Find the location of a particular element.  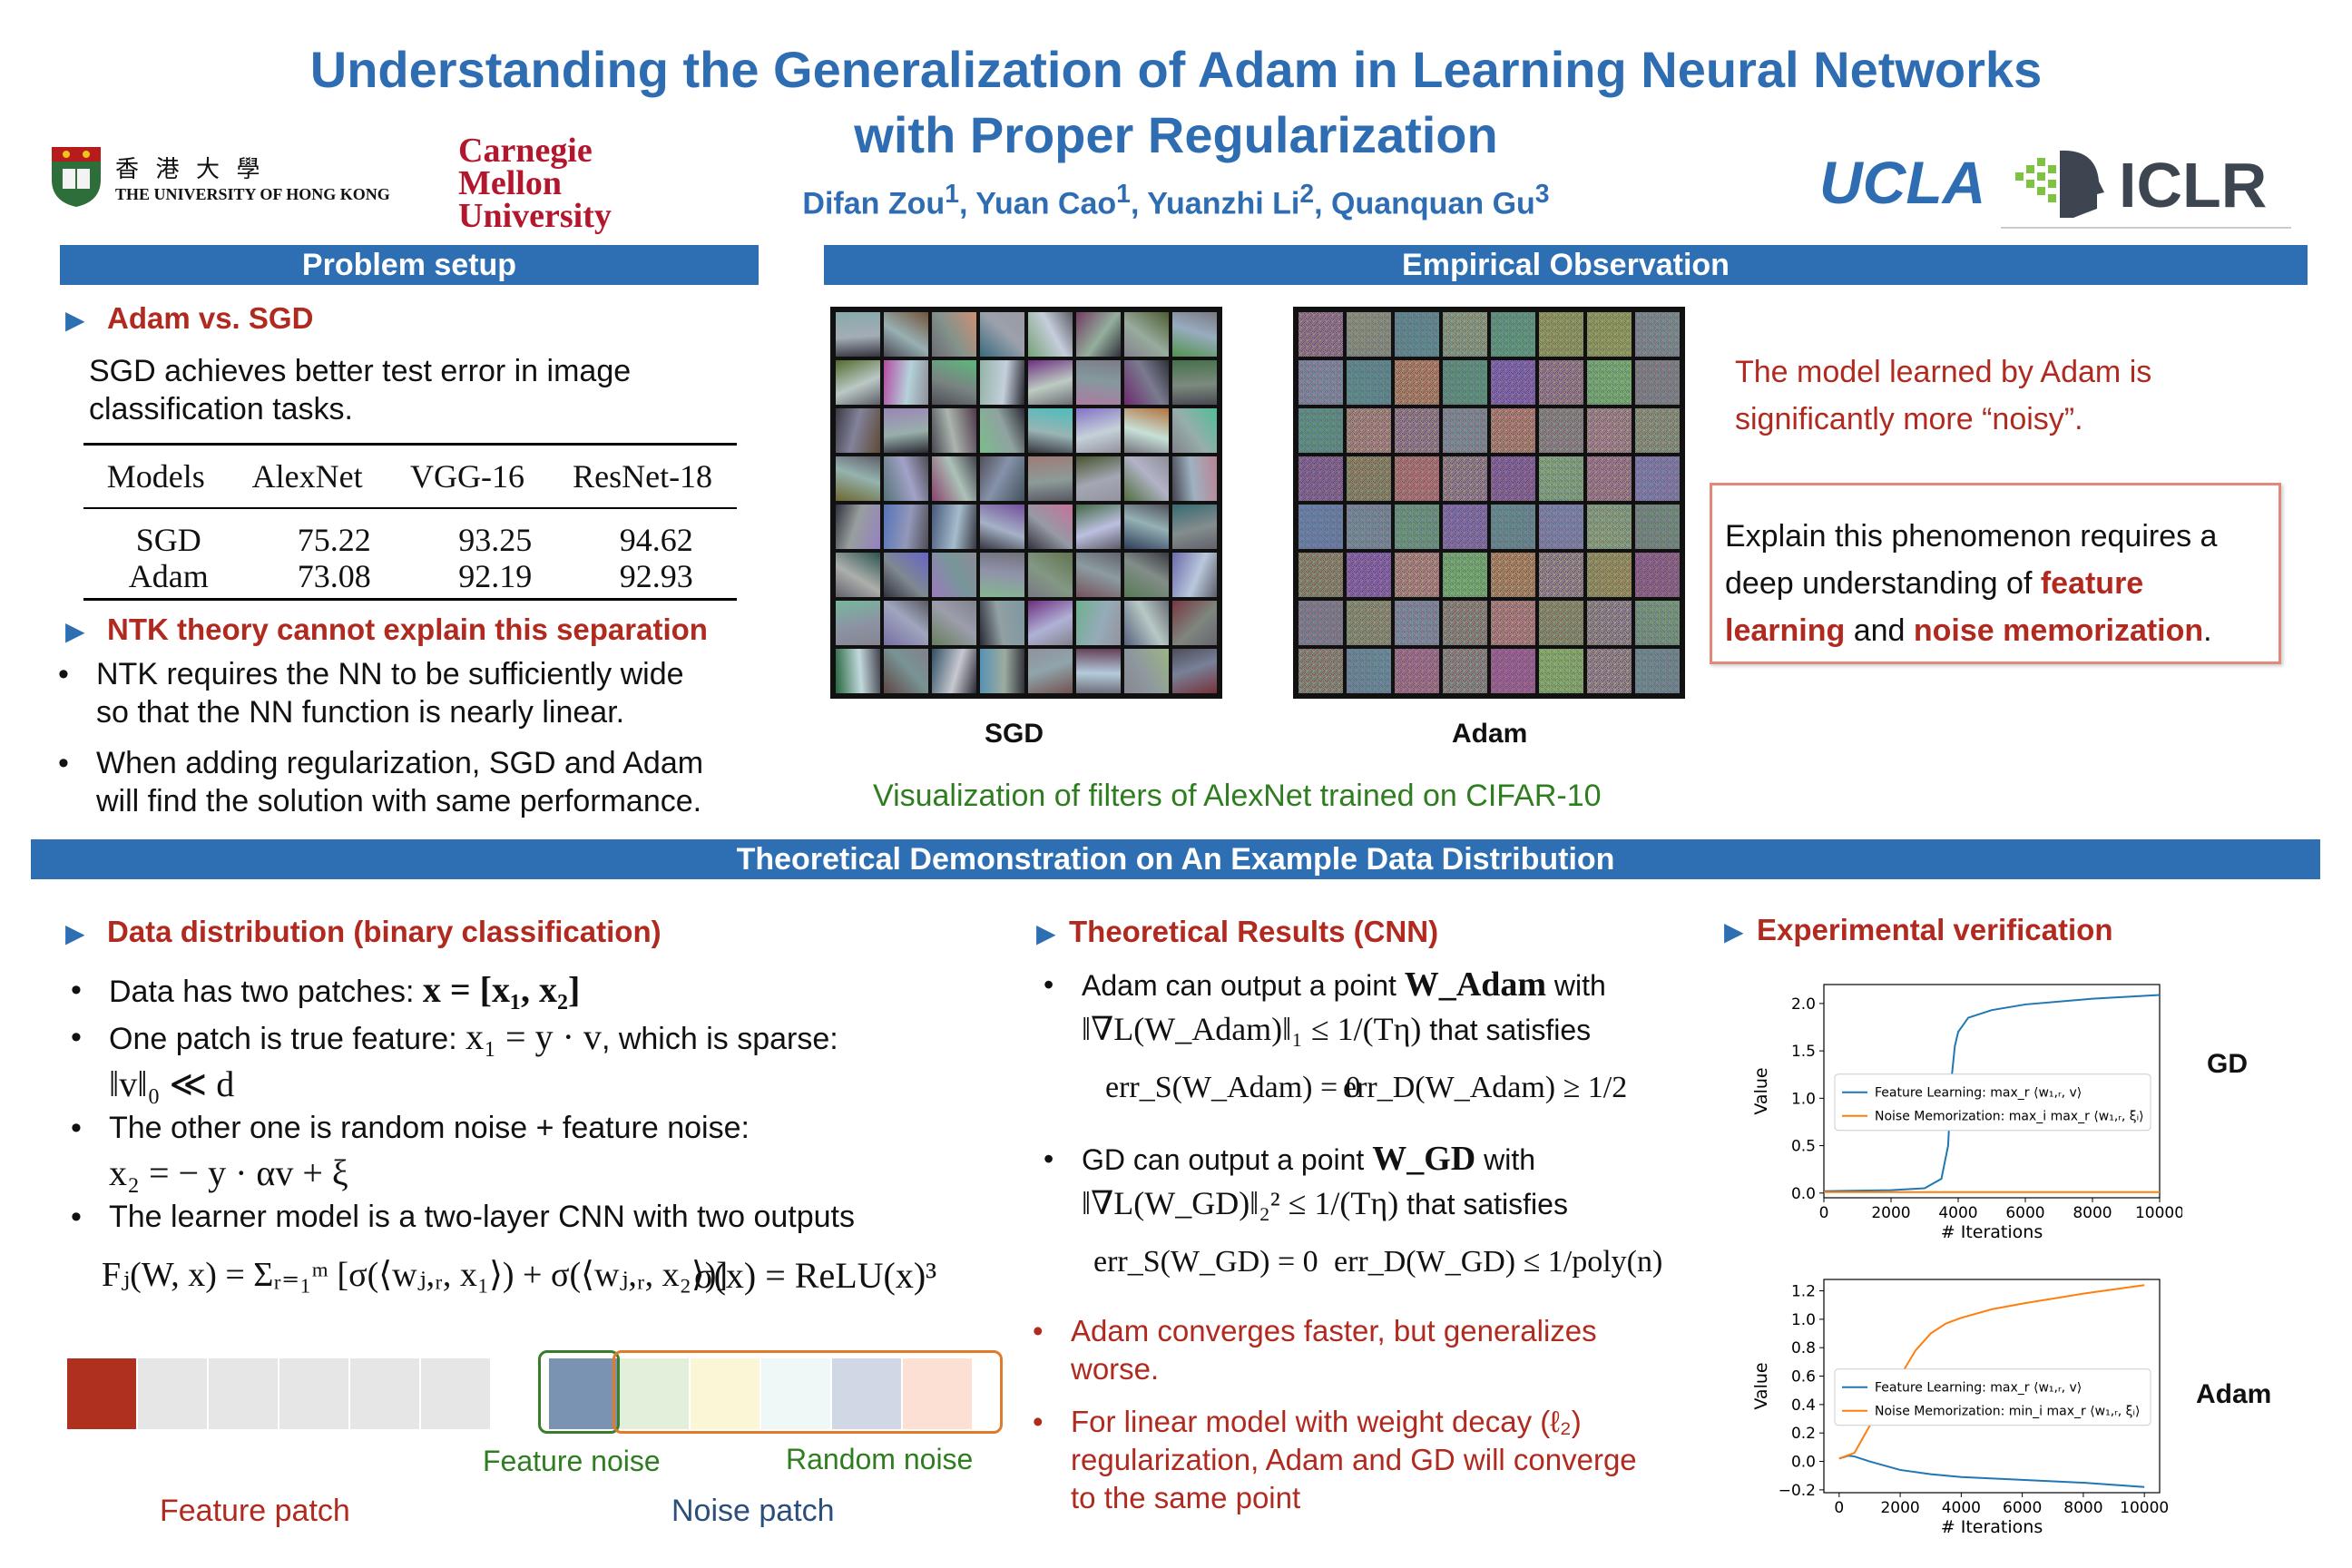

heading-theoretical-results: ▶ Theoretical Results (CNN) is located at coordinates (1237, 931).